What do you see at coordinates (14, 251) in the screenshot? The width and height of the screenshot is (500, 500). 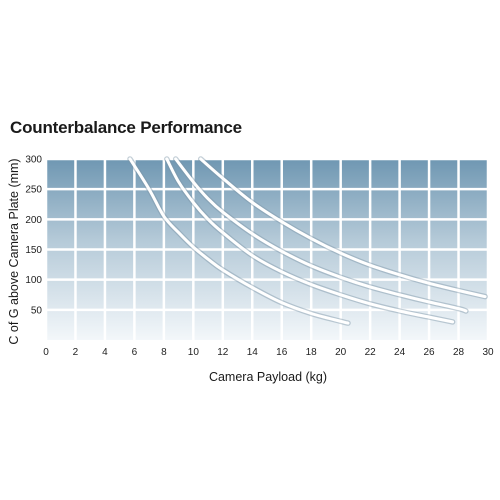 I see `y-axis-label: C of G above Camera Plate (mm)` at bounding box center [14, 251].